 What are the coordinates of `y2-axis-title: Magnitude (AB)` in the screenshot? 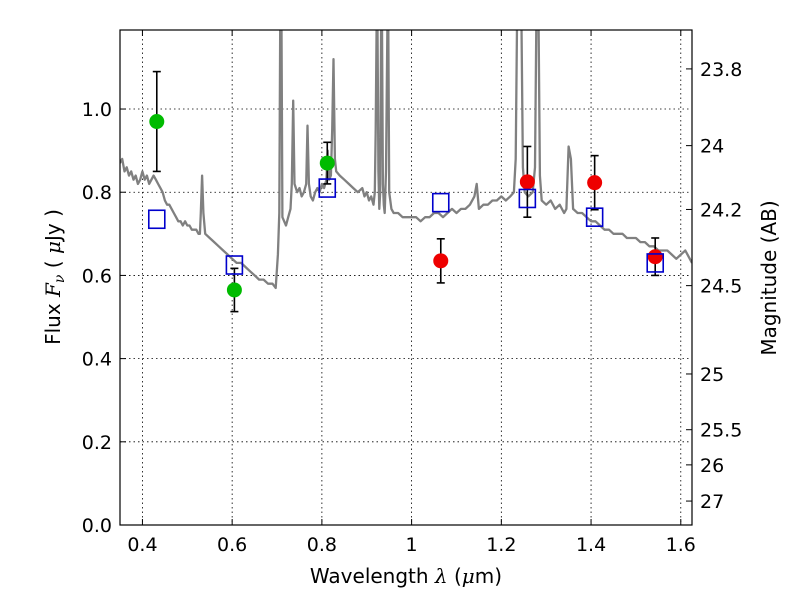 It's located at (769, 277).